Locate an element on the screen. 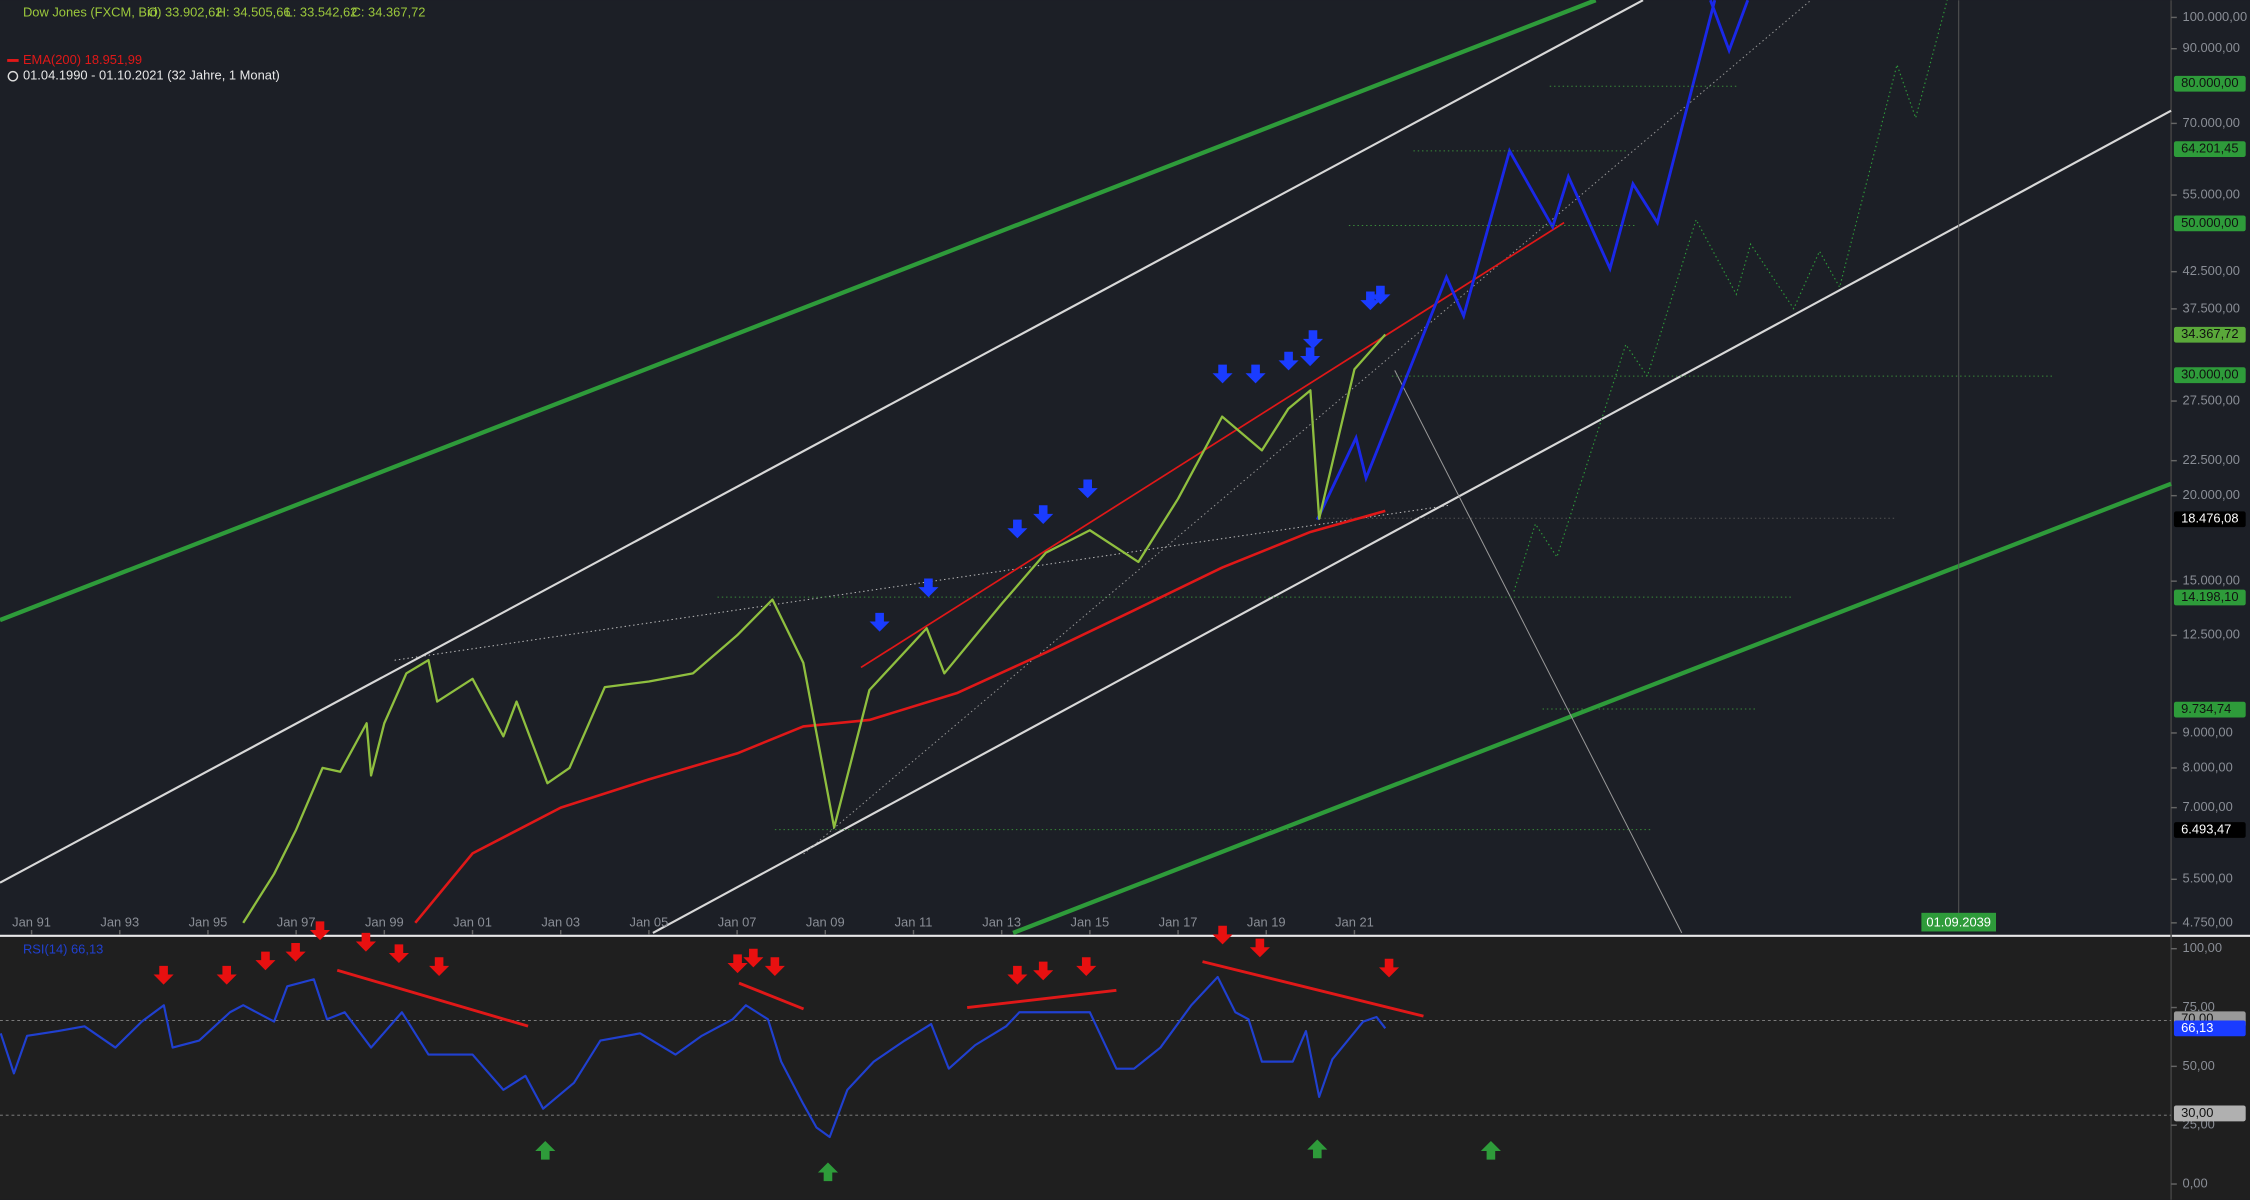 The image size is (2250, 1200). x-tick-label: Jan 99 is located at coordinates (384, 921).